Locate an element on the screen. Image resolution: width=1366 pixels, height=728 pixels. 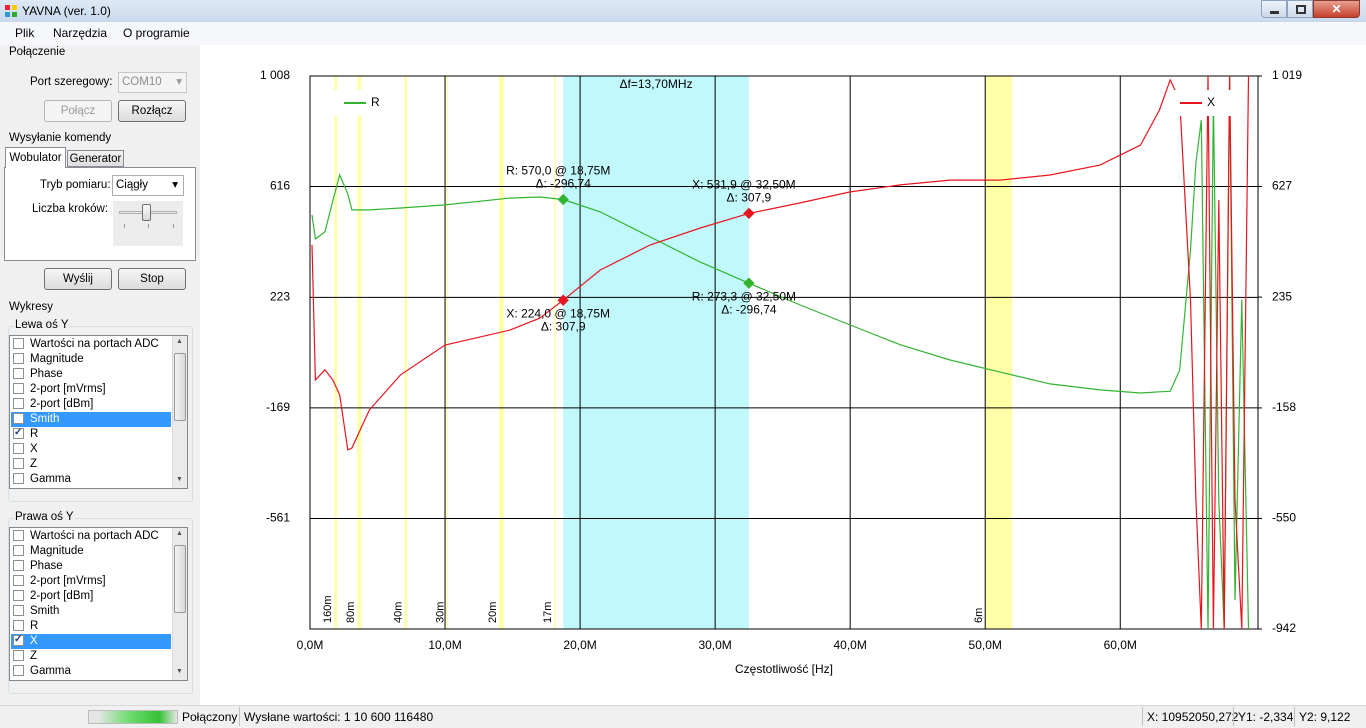
span-label: Δf=13,70MHz is located at coordinates (656, 84).